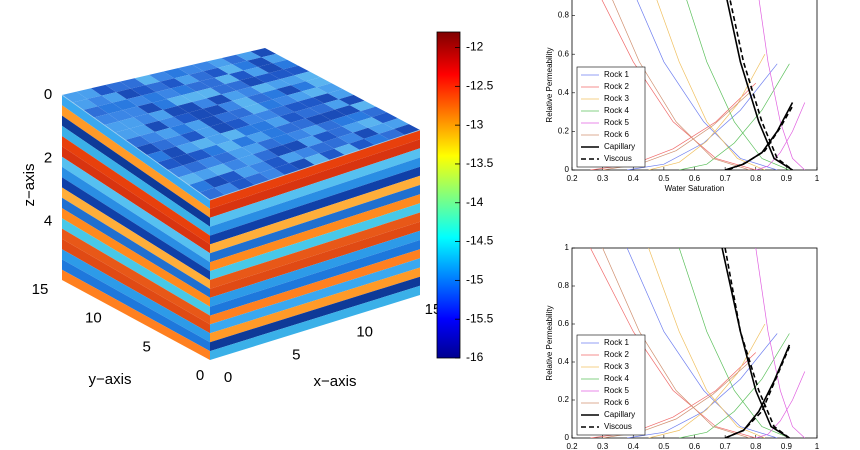 The height and width of the screenshot is (450, 860). Describe the element at coordinates (146, 346) in the screenshot. I see `y-tick-label: 5` at that location.